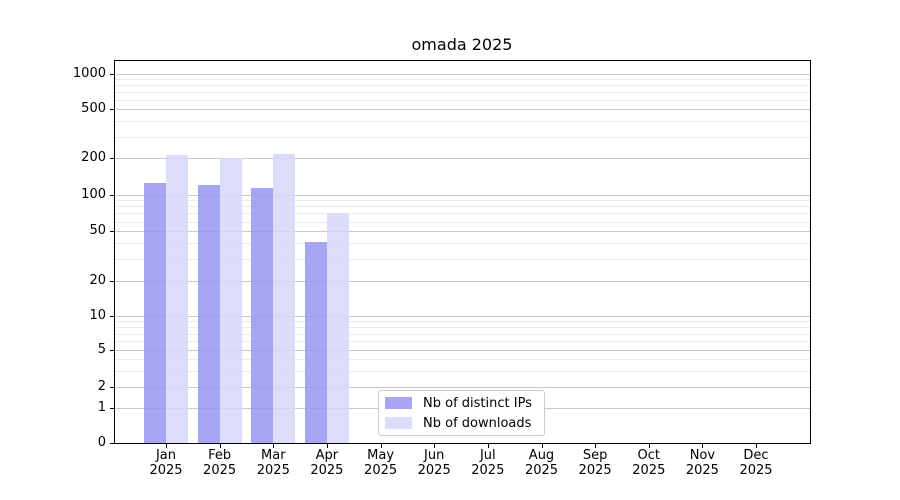 Image resolution: width=900 pixels, height=500 pixels. What do you see at coordinates (477, 403) in the screenshot?
I see `legend-label-distinct-ips: Nb of distinct IPs` at bounding box center [477, 403].